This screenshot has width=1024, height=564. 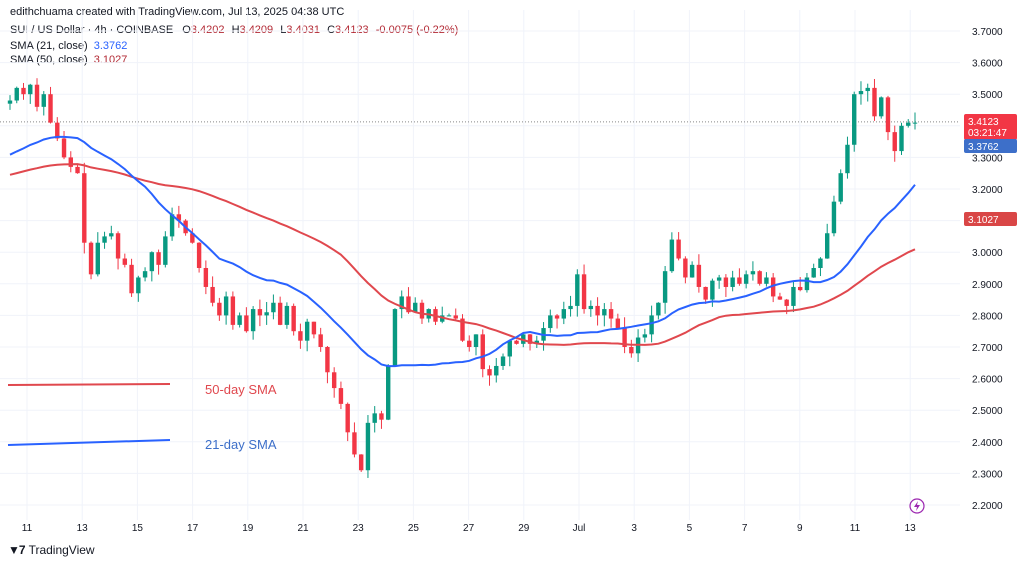 I want to click on x-tick-label: 15, so click(x=138, y=528).